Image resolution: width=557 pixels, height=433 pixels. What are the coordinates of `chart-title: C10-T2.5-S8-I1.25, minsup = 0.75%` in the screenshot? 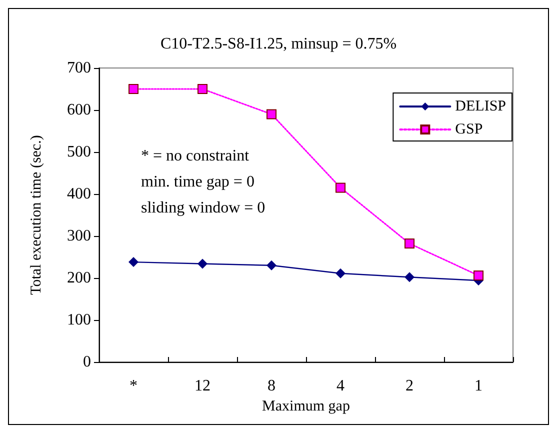 It's located at (278, 44).